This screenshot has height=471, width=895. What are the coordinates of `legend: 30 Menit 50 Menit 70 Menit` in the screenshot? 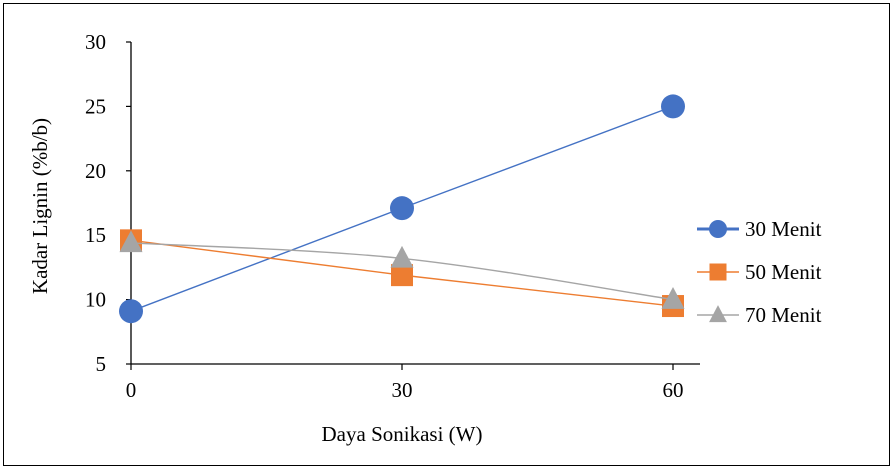 It's located at (759, 272).